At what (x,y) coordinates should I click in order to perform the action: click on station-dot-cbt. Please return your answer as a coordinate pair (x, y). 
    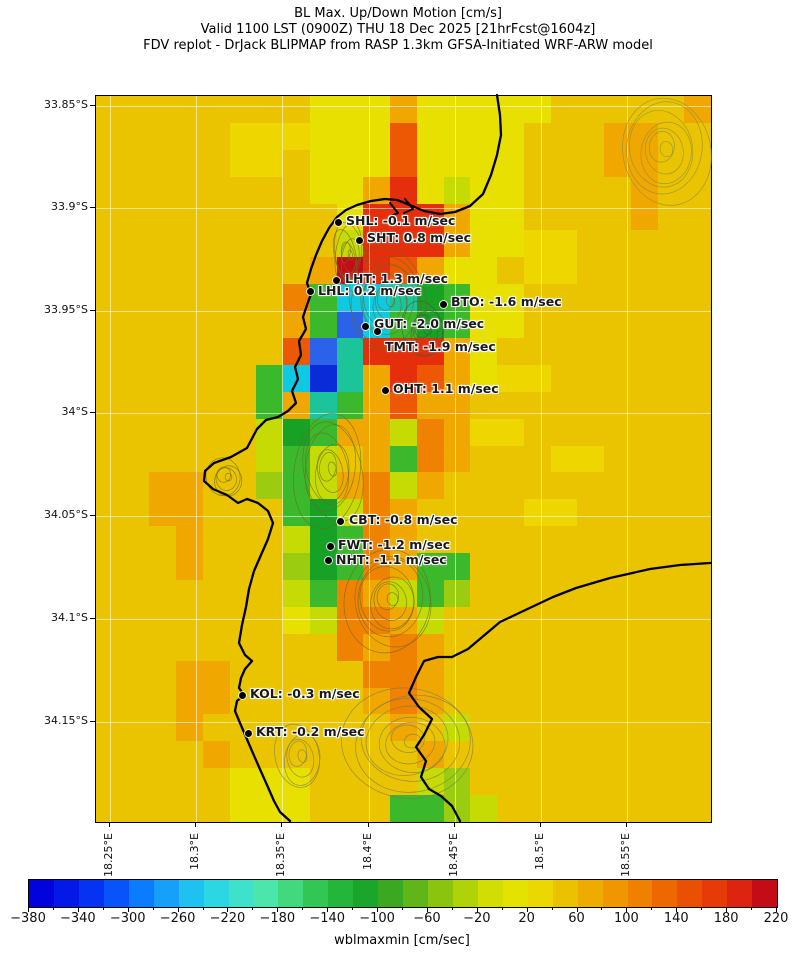
    Looking at the image, I should click on (340, 521).